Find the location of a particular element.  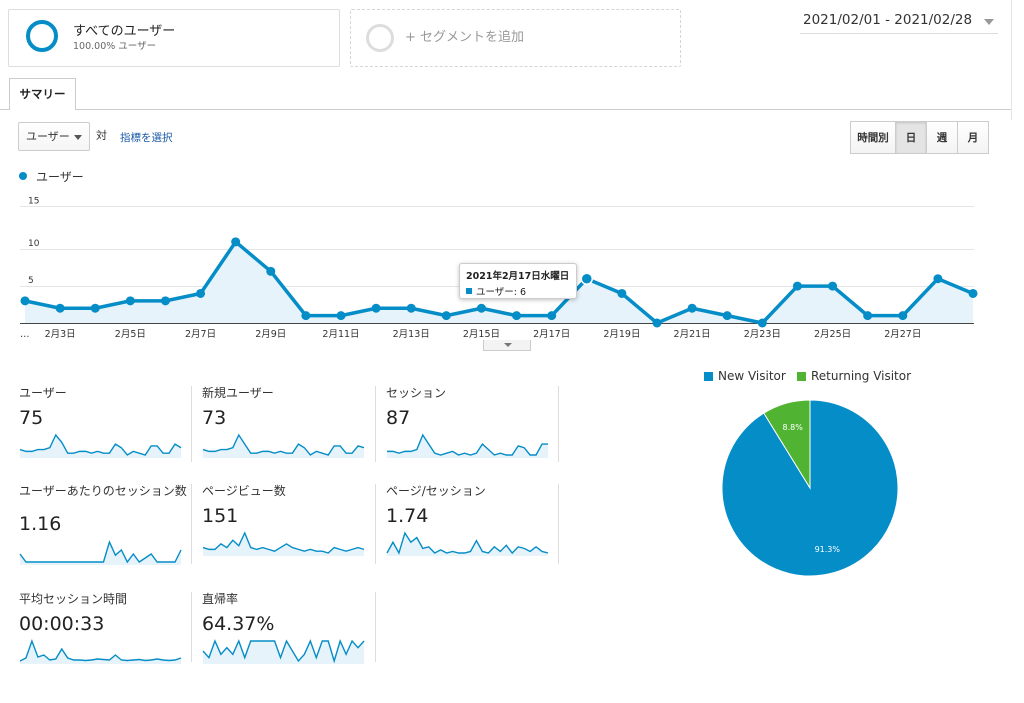

x-tick-label: 2月21日 is located at coordinates (692, 334).